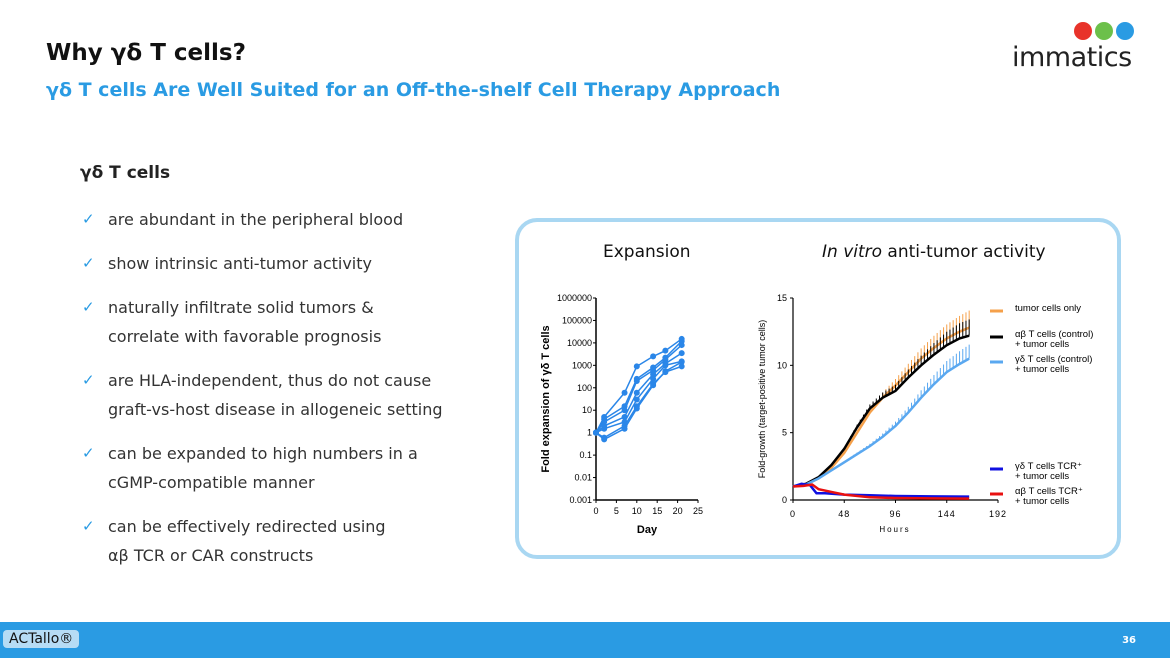 Image resolution: width=1170 pixels, height=658 pixels. Describe the element at coordinates (1072, 57) in the screenshot. I see `logo-text: immatics` at that location.